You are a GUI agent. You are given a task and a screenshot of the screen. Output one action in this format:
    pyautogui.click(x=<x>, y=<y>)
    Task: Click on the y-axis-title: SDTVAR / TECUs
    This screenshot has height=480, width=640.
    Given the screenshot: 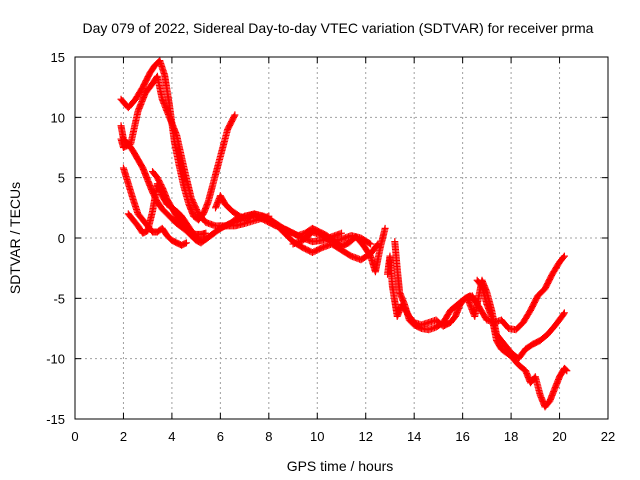 What is the action you would take?
    pyautogui.click(x=15, y=238)
    